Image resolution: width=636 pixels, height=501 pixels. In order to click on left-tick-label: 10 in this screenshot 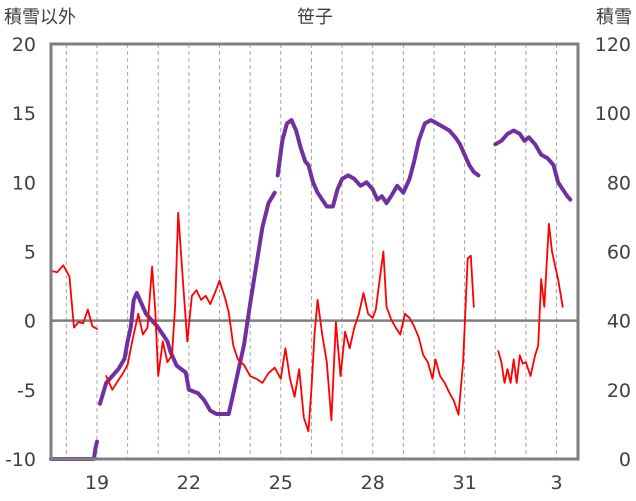, I will do `click(24, 183)`.